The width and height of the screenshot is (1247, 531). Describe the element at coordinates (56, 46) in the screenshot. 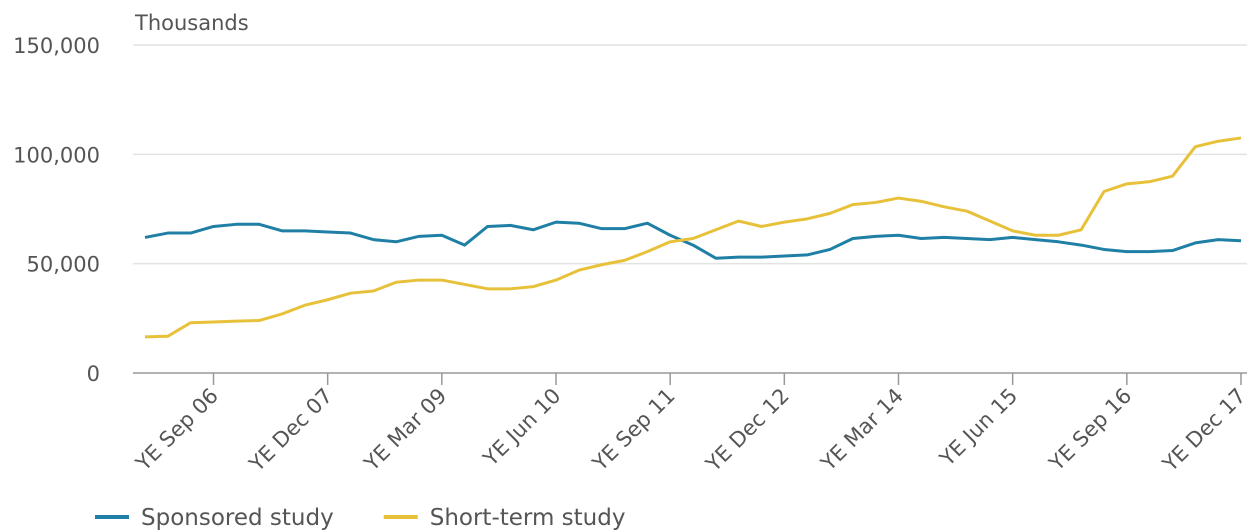

I see `y-tick-label: 150,000` at that location.